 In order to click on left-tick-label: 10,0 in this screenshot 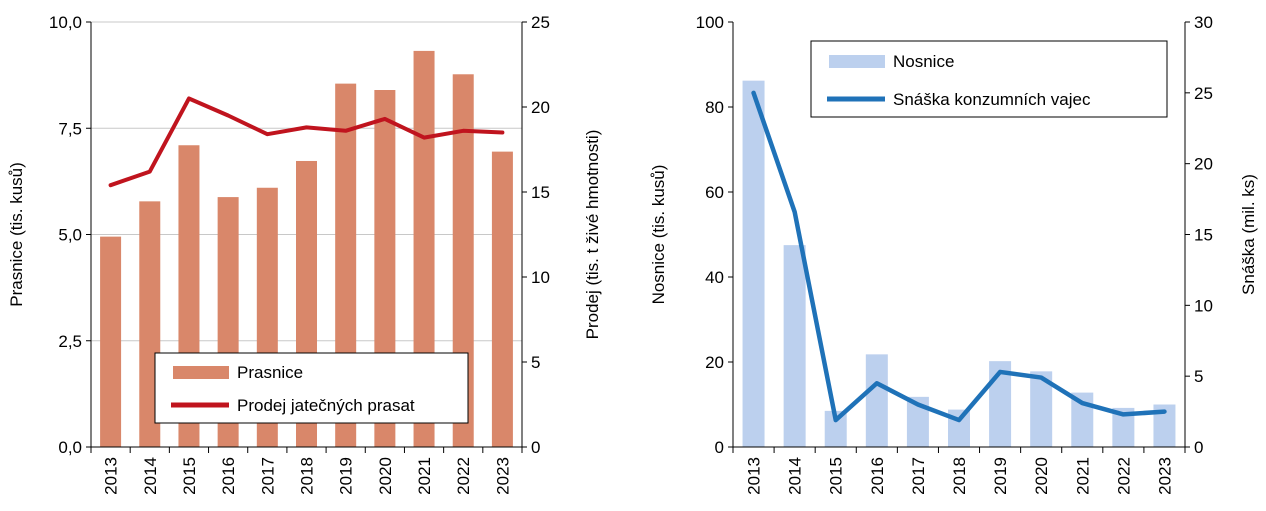, I will do `click(65, 22)`.